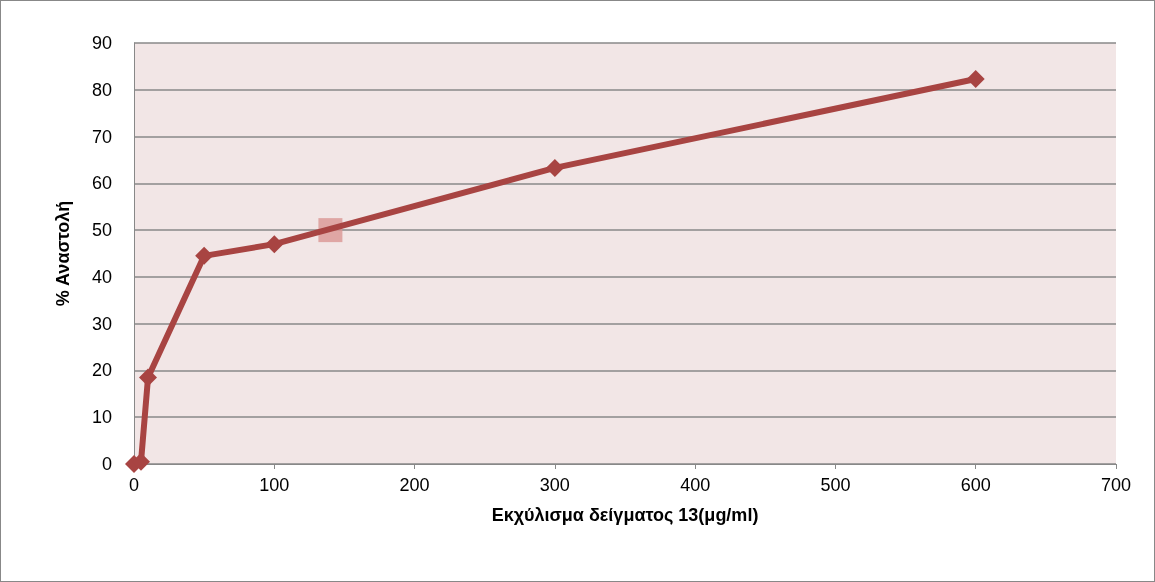  I want to click on y-tick-label: 60, so click(101, 183).